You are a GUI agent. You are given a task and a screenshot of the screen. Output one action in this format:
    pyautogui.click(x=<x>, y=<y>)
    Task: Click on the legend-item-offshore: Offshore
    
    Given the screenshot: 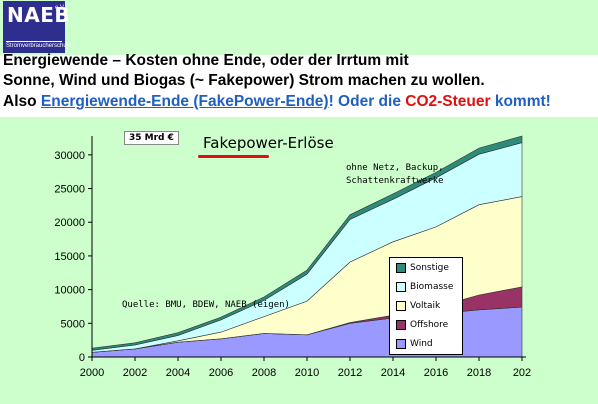 What is the action you would take?
    pyautogui.click(x=422, y=325)
    